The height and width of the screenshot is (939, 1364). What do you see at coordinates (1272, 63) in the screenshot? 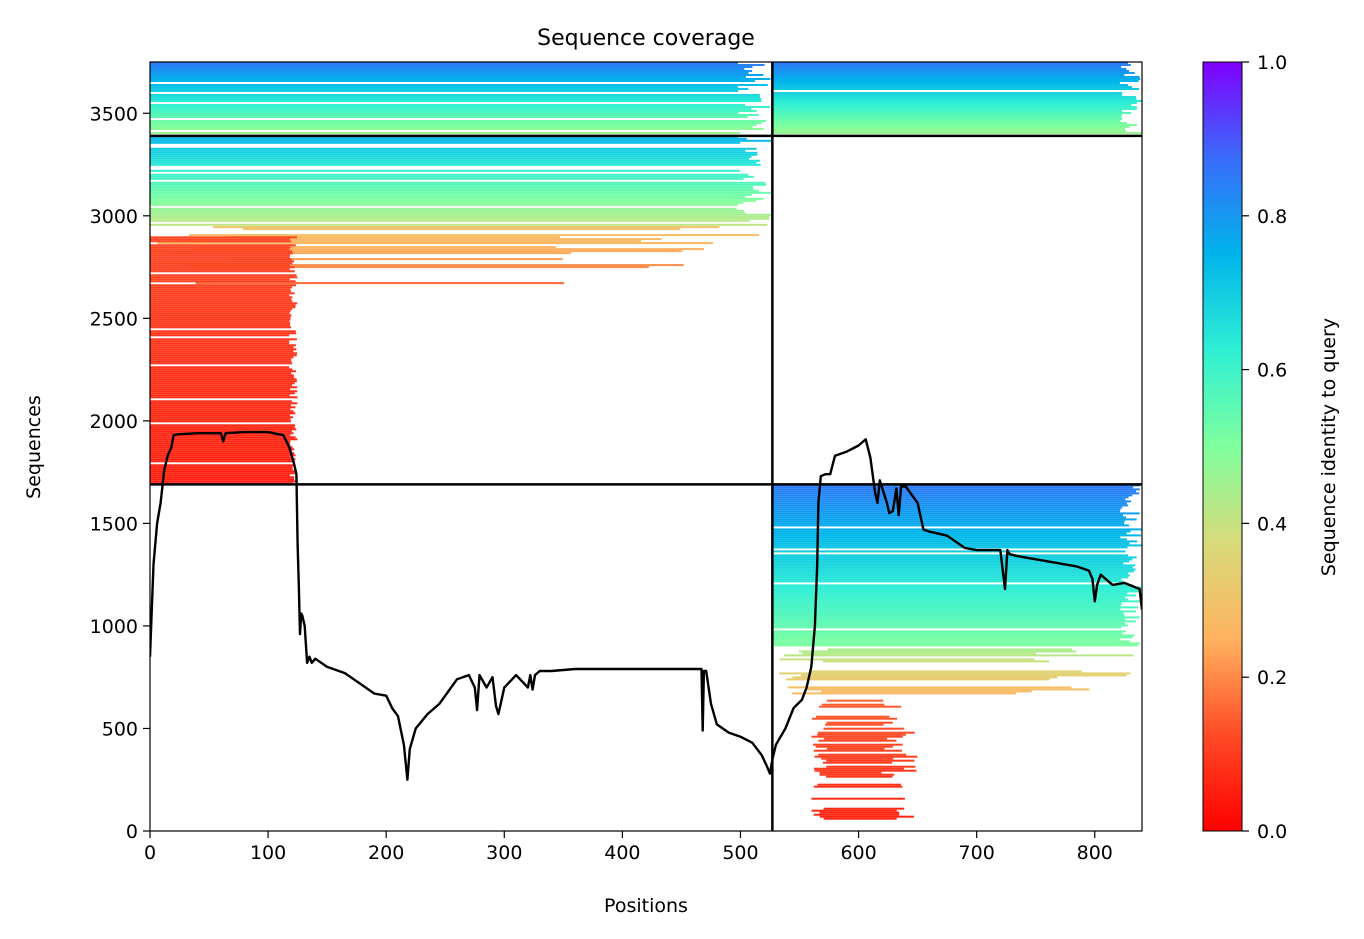
I see `colorbar-tick-label: 1.0` at bounding box center [1272, 63].